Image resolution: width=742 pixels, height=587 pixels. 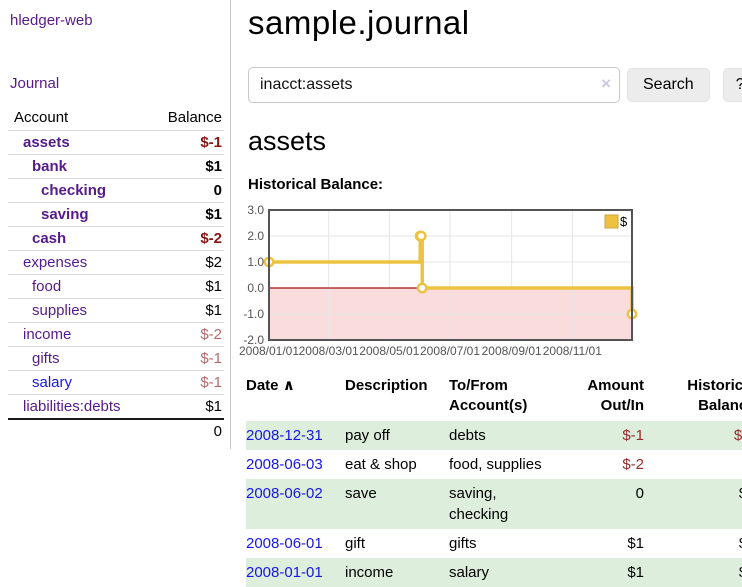 I want to click on account-link: checking, so click(x=74, y=190).